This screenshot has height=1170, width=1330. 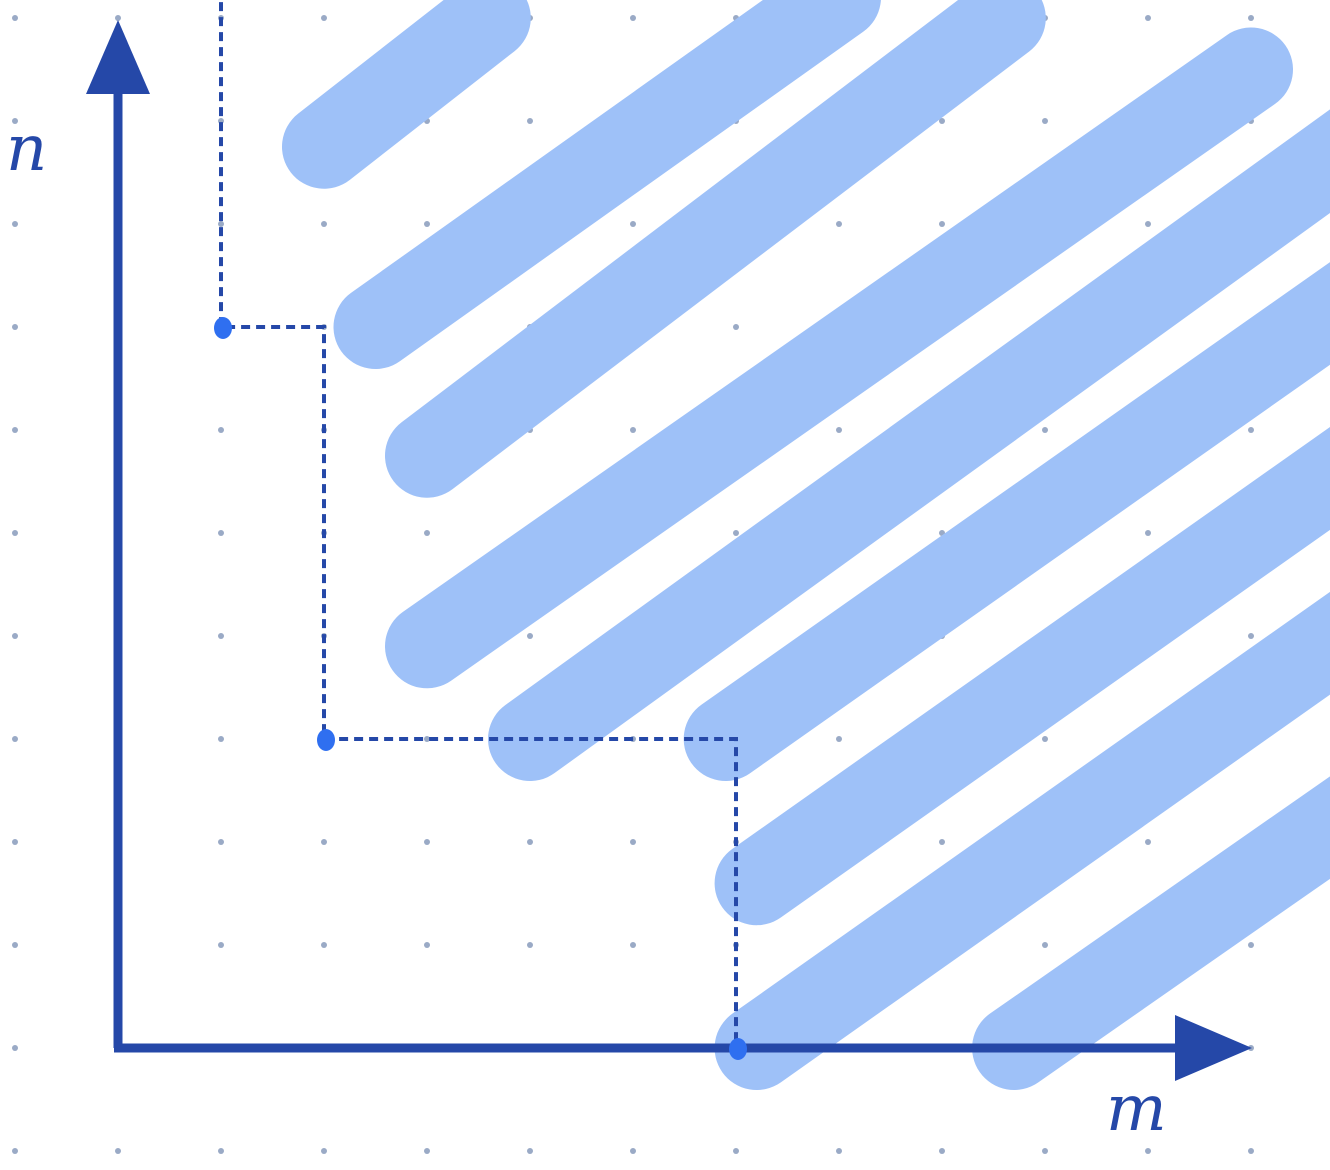 What do you see at coordinates (1213, 1048) in the screenshot?
I see `horizontal-axis-arrowhead` at bounding box center [1213, 1048].